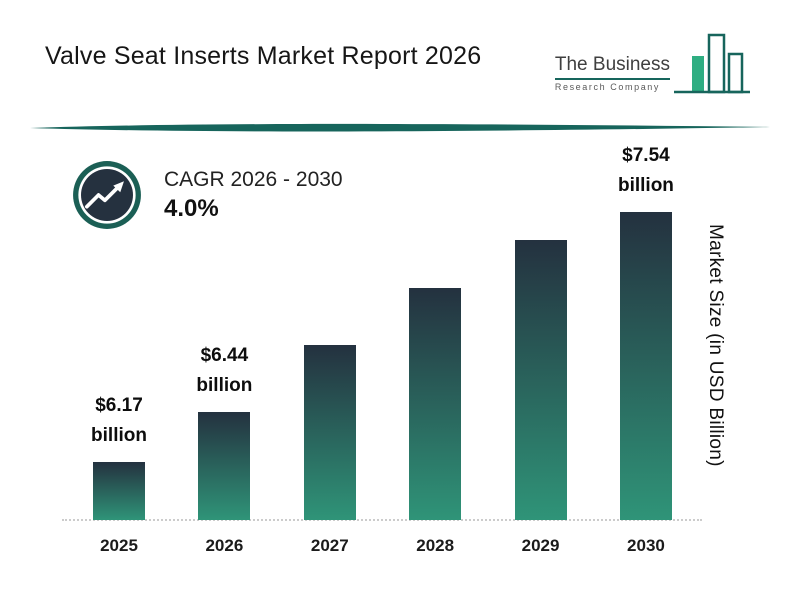  I want to click on cagr-label: CAGR 2026 - 2030, so click(253, 179).